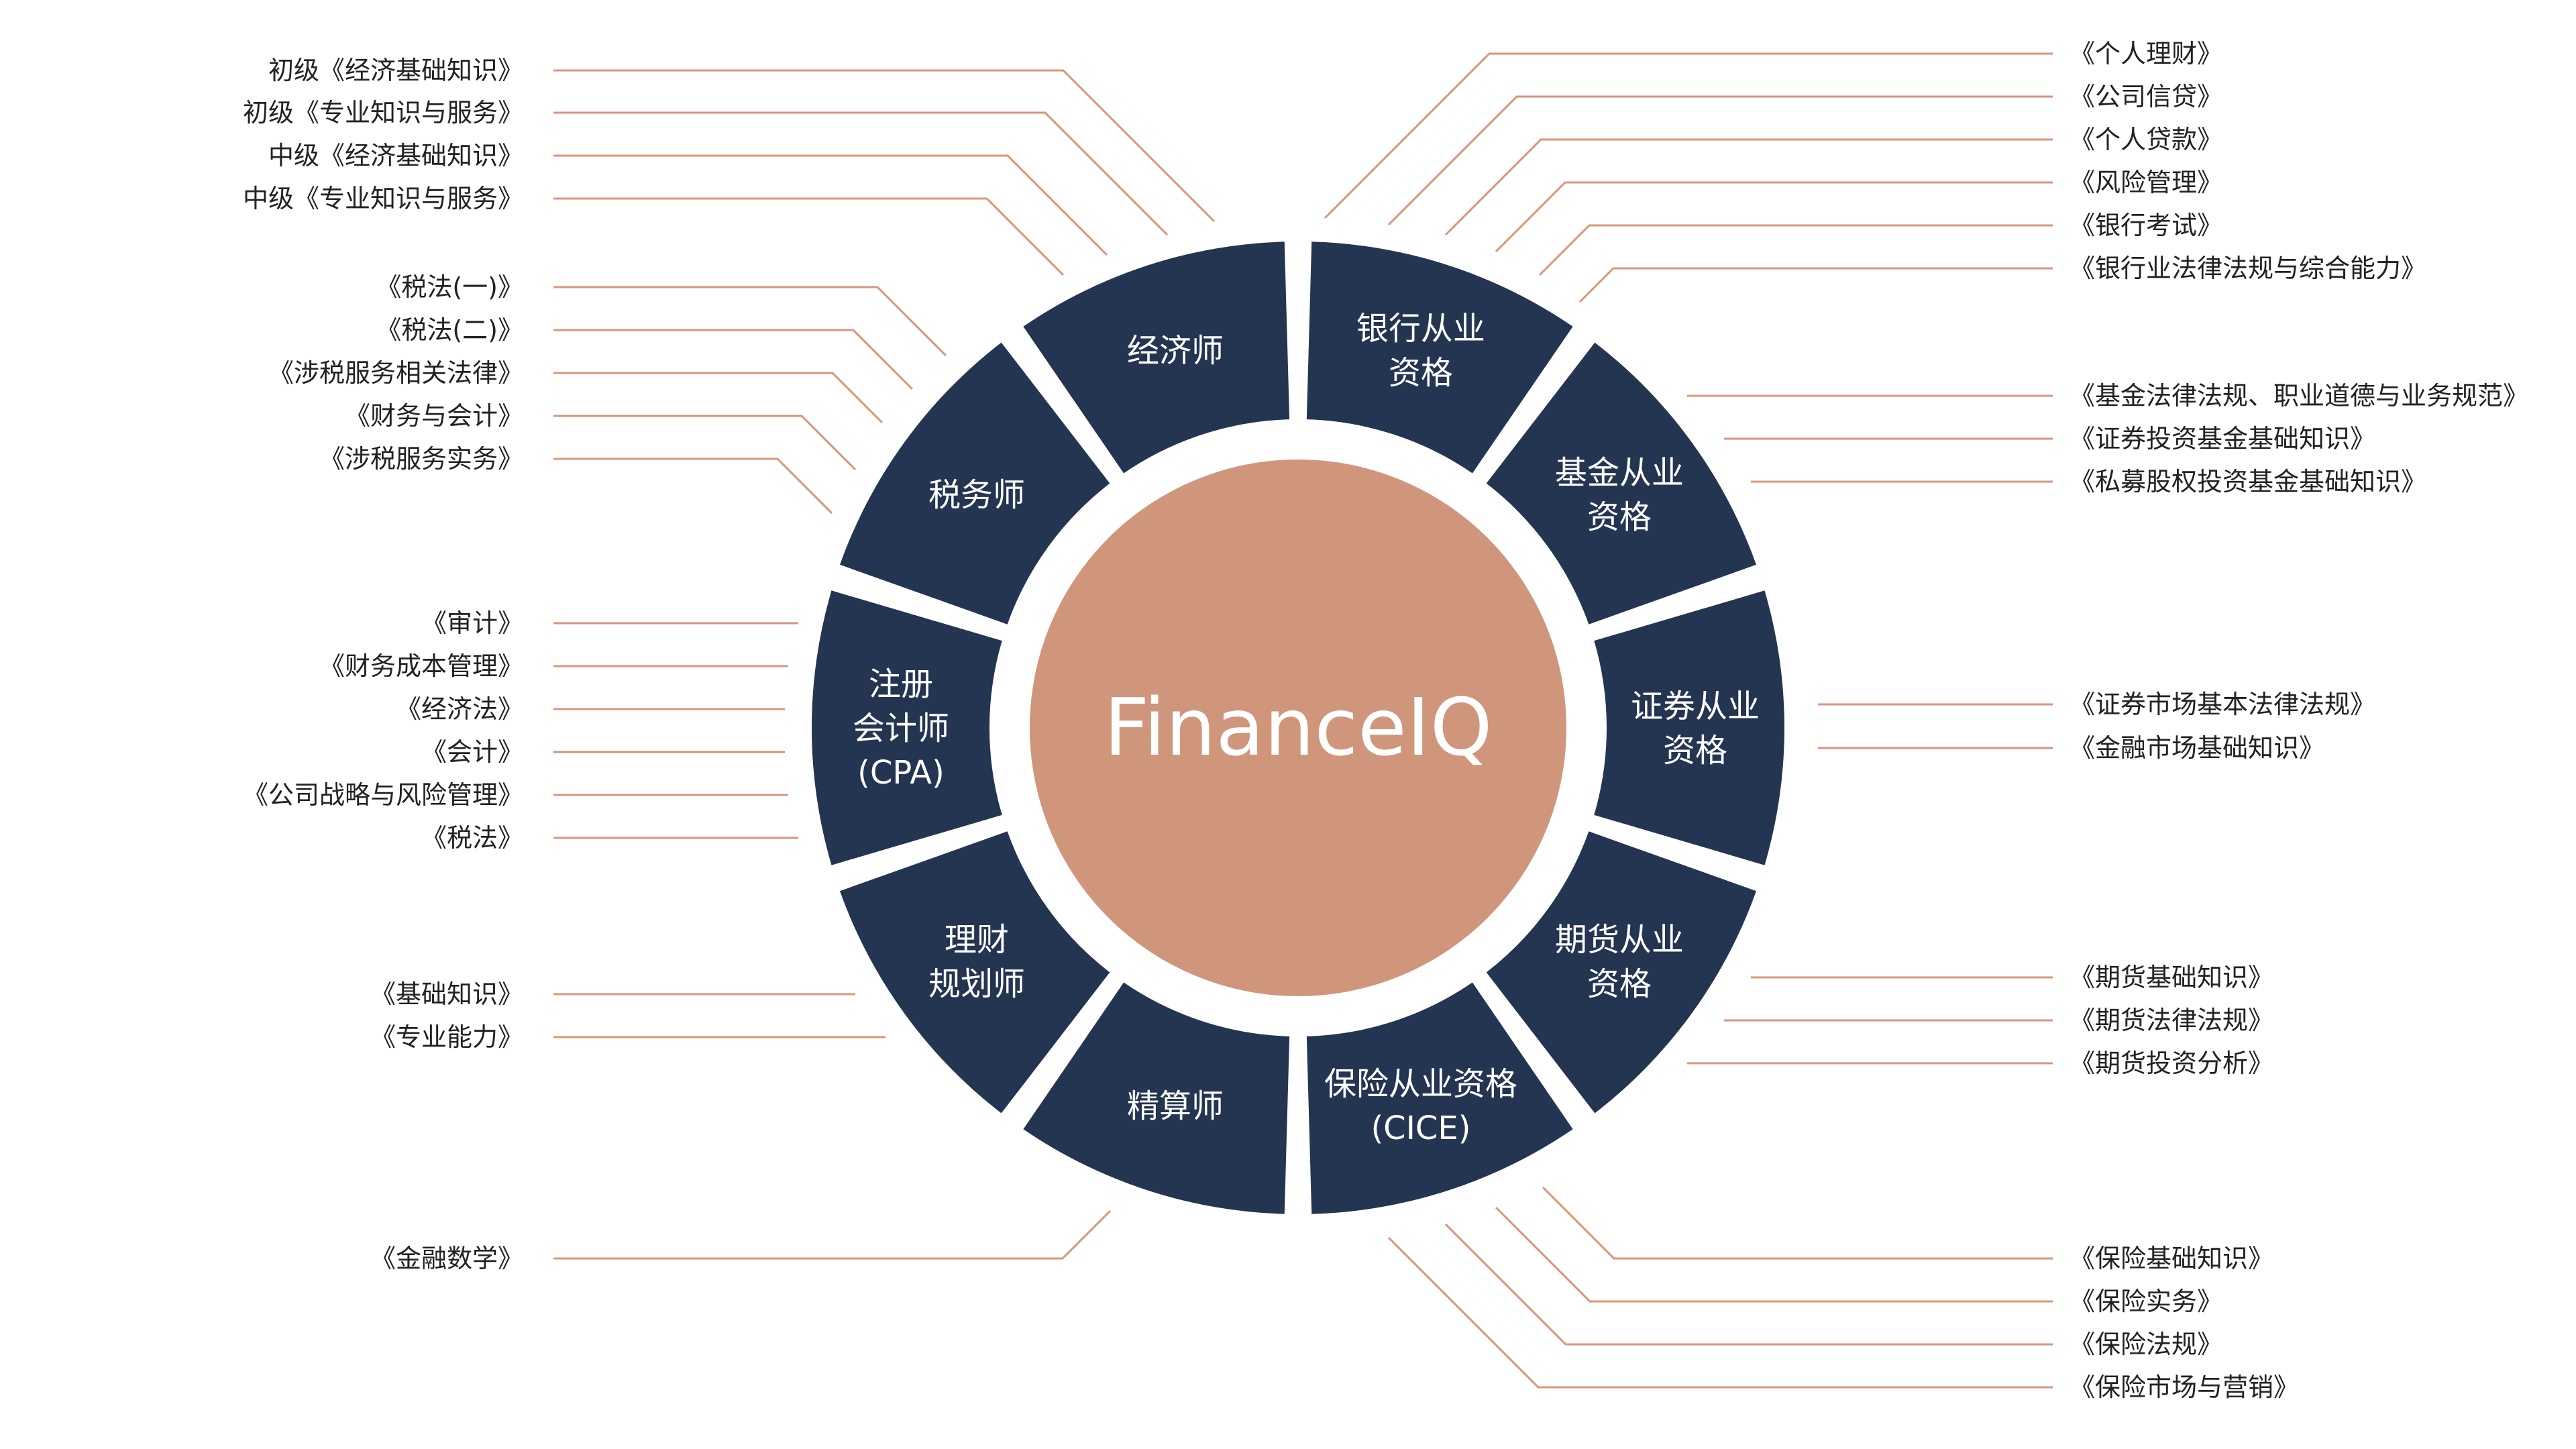 This screenshot has width=2576, height=1449. I want to click on segment-label-tax: 税务师, so click(976, 495).